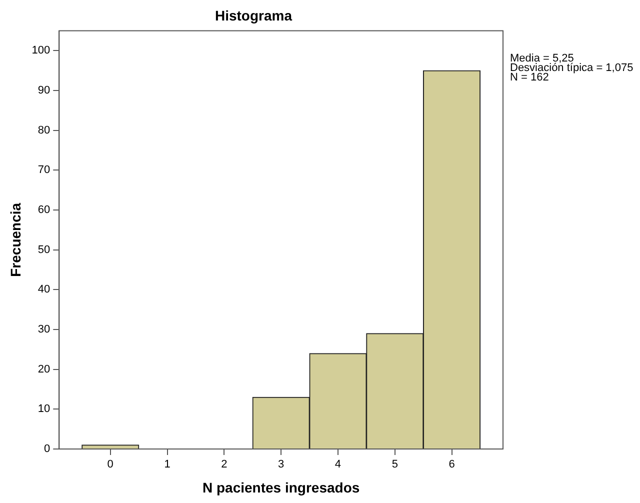 The width and height of the screenshot is (640, 503). I want to click on x-axis-title: N pacientes ingresados, so click(281, 487).